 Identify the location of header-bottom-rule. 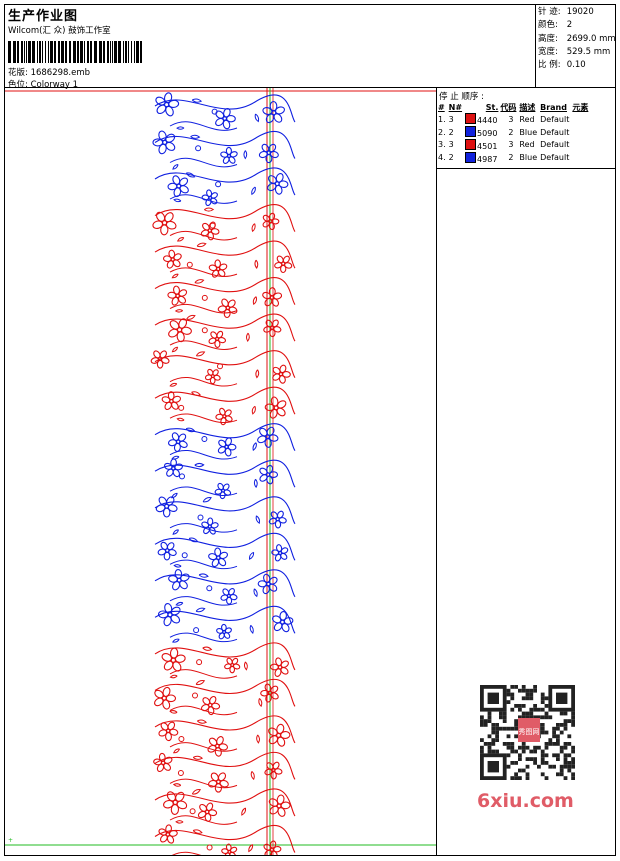
(310, 87).